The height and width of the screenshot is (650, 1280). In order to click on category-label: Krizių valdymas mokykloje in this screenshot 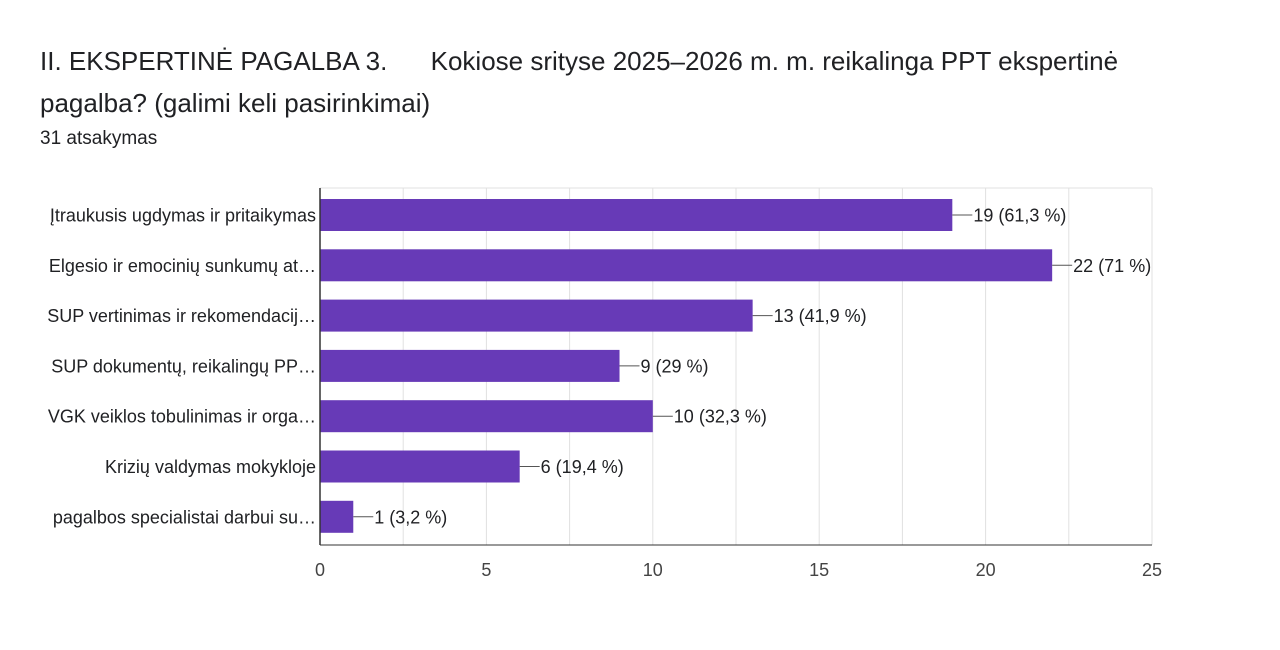, I will do `click(210, 467)`.